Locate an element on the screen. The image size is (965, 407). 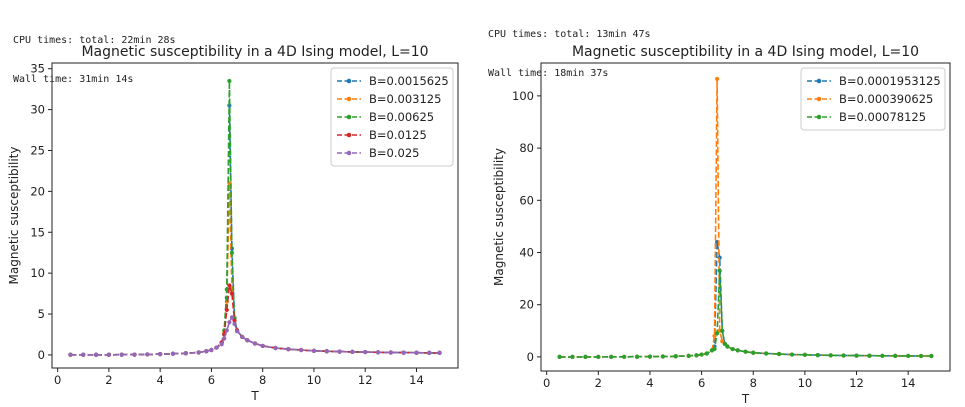
legend-box is located at coordinates (392, 117).